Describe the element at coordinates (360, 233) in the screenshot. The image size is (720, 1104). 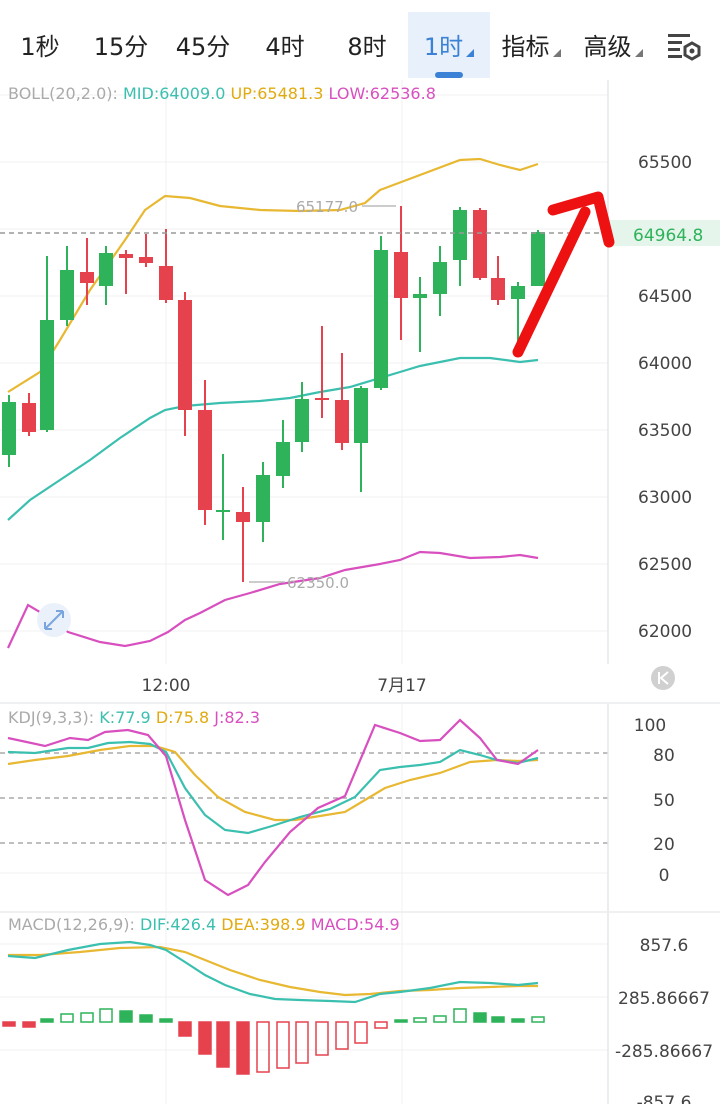
I see `current-price-line: 64964.8` at that location.